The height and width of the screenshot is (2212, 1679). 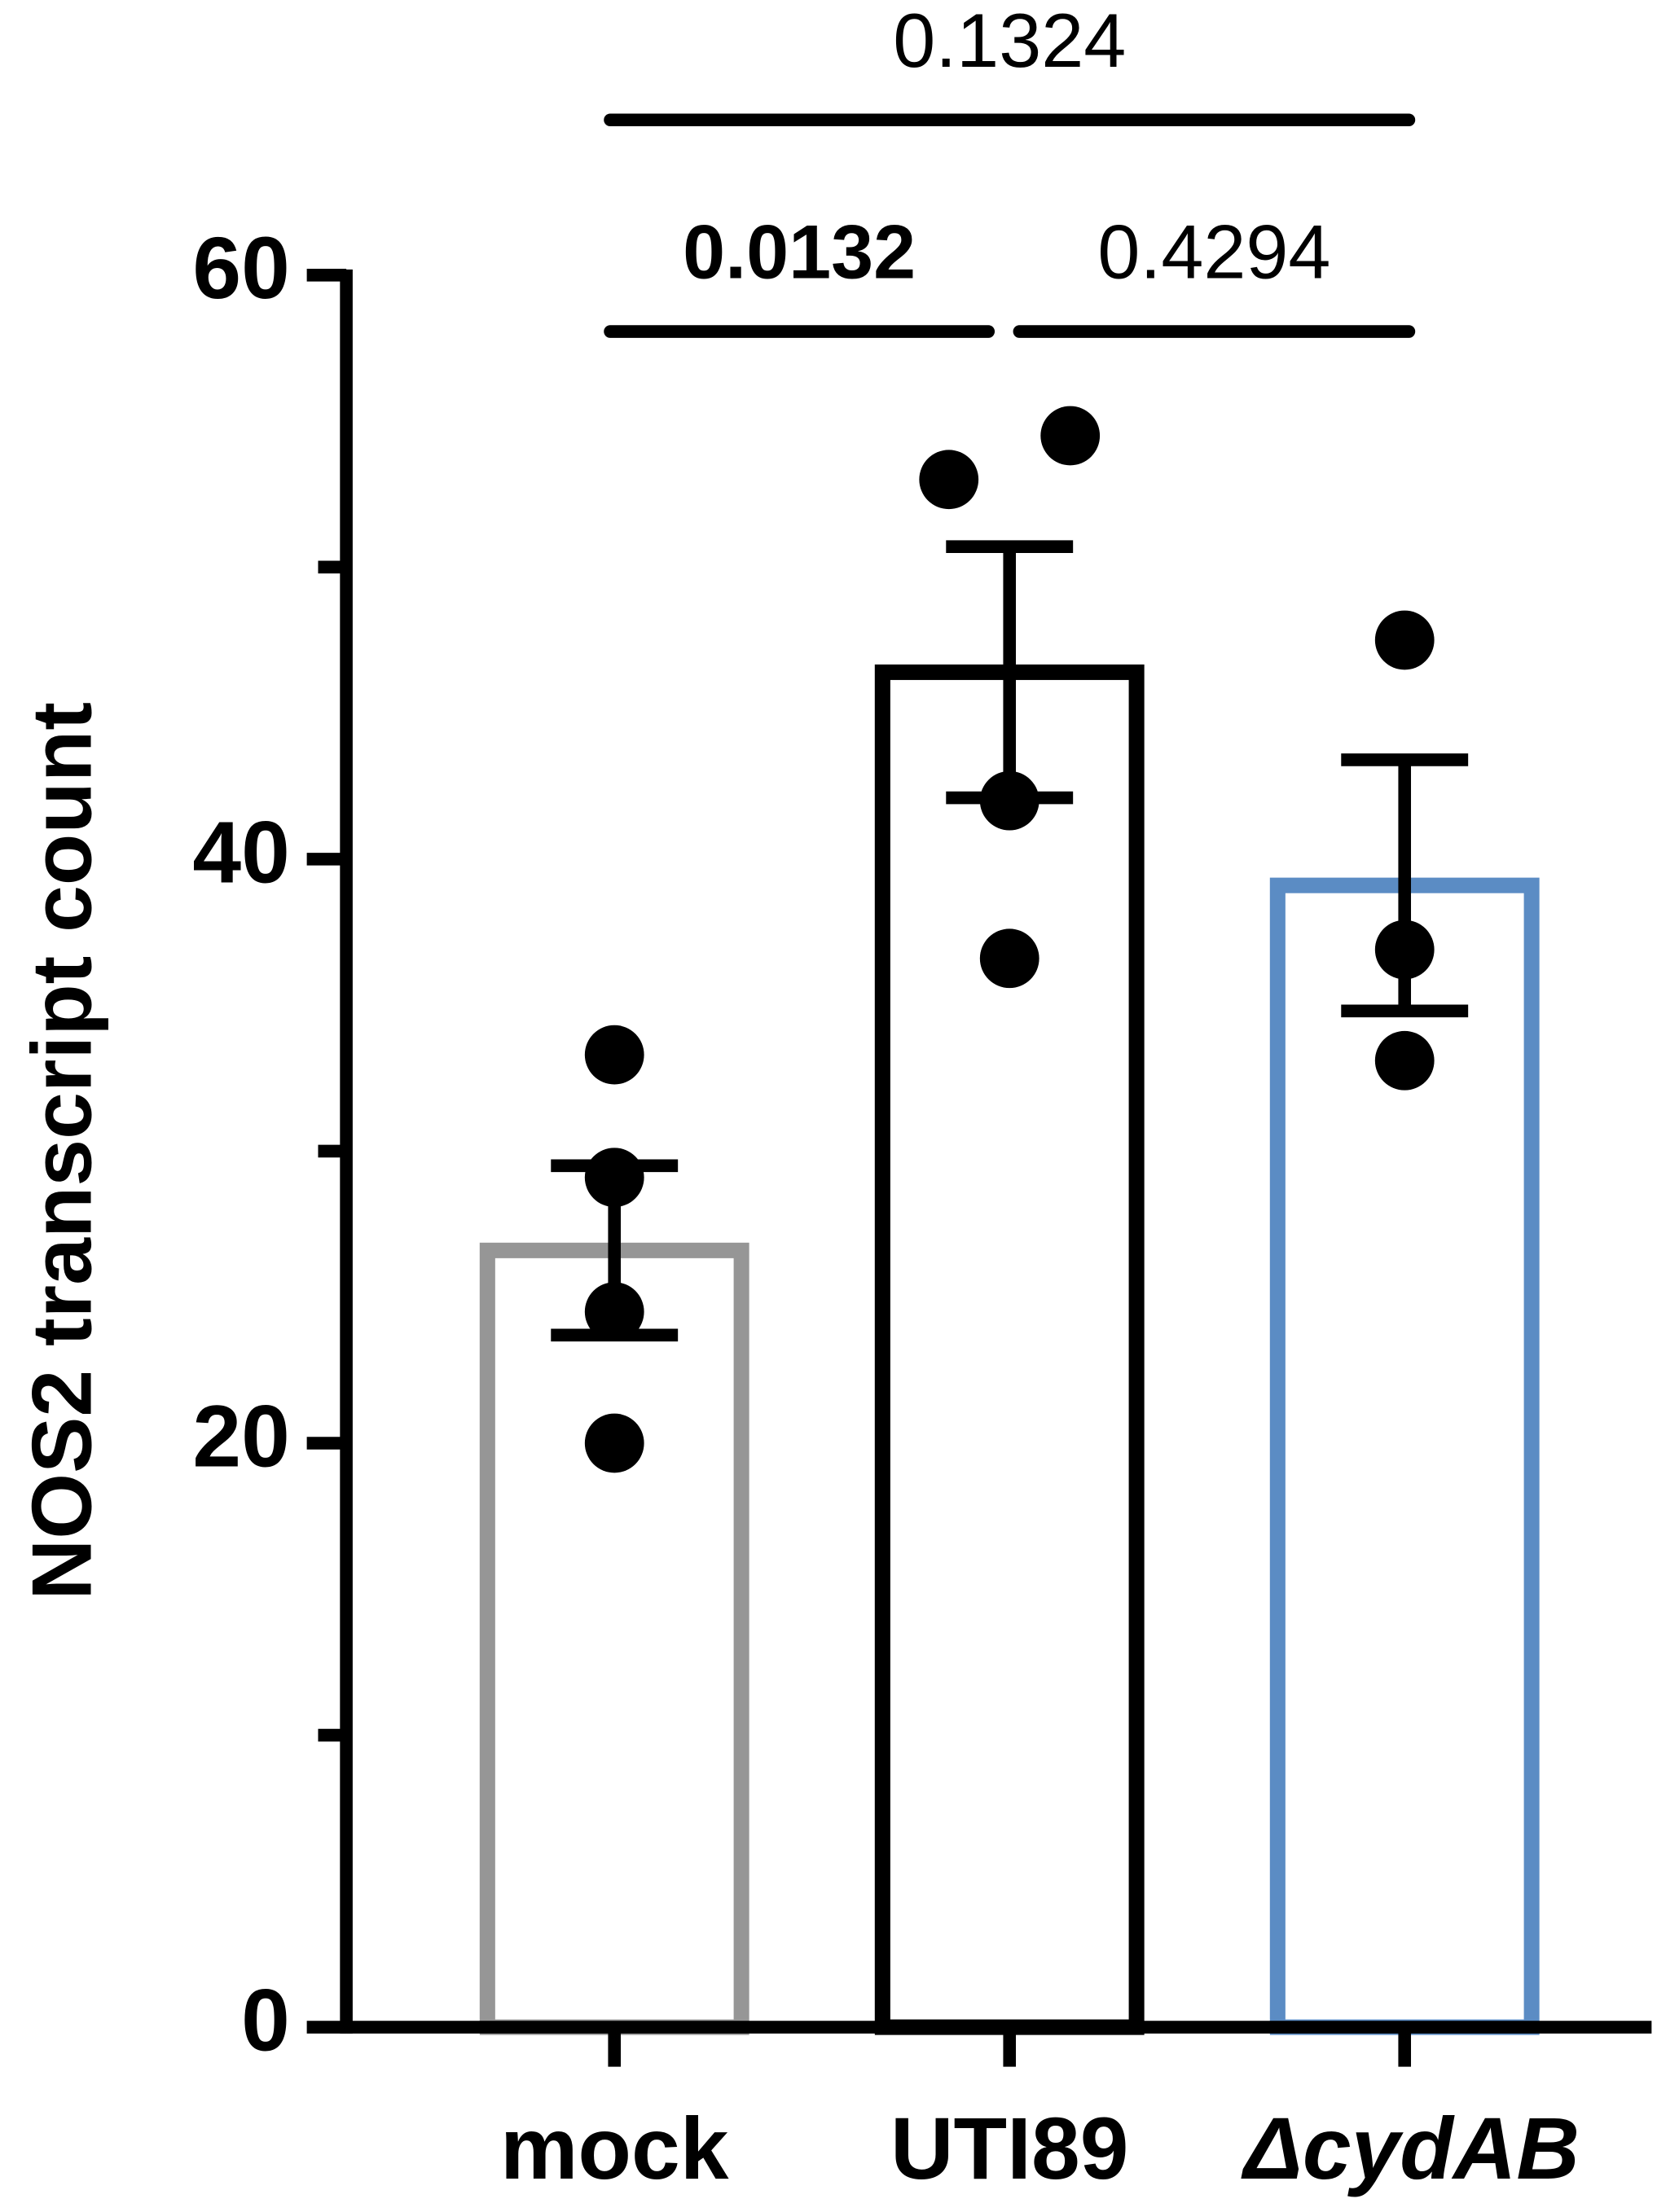 I want to click on y-tick-label: 60, so click(x=240, y=268).